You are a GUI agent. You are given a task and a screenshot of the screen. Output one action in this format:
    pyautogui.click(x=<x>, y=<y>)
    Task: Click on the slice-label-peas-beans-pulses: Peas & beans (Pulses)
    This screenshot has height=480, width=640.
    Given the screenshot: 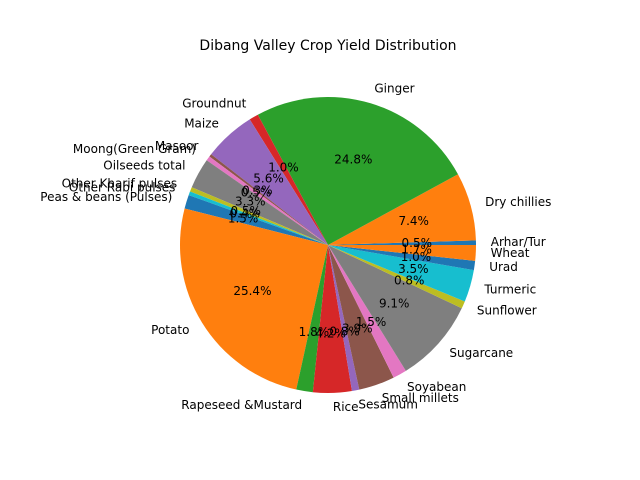 What is the action you would take?
    pyautogui.click(x=106, y=197)
    